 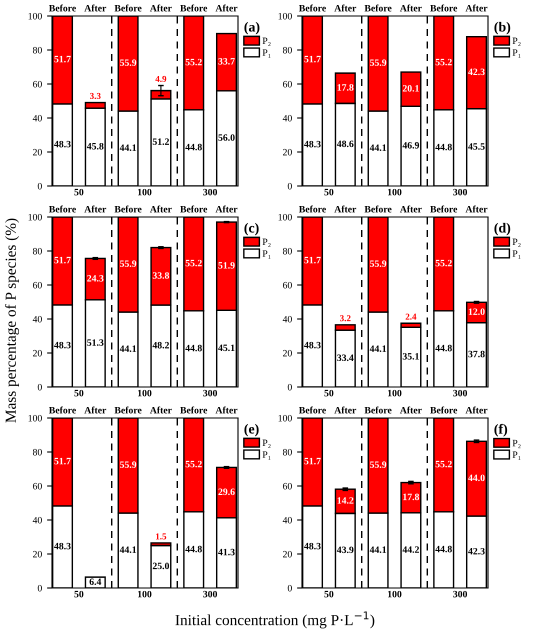 I want to click on data-label: 3.3, so click(x=95, y=96).